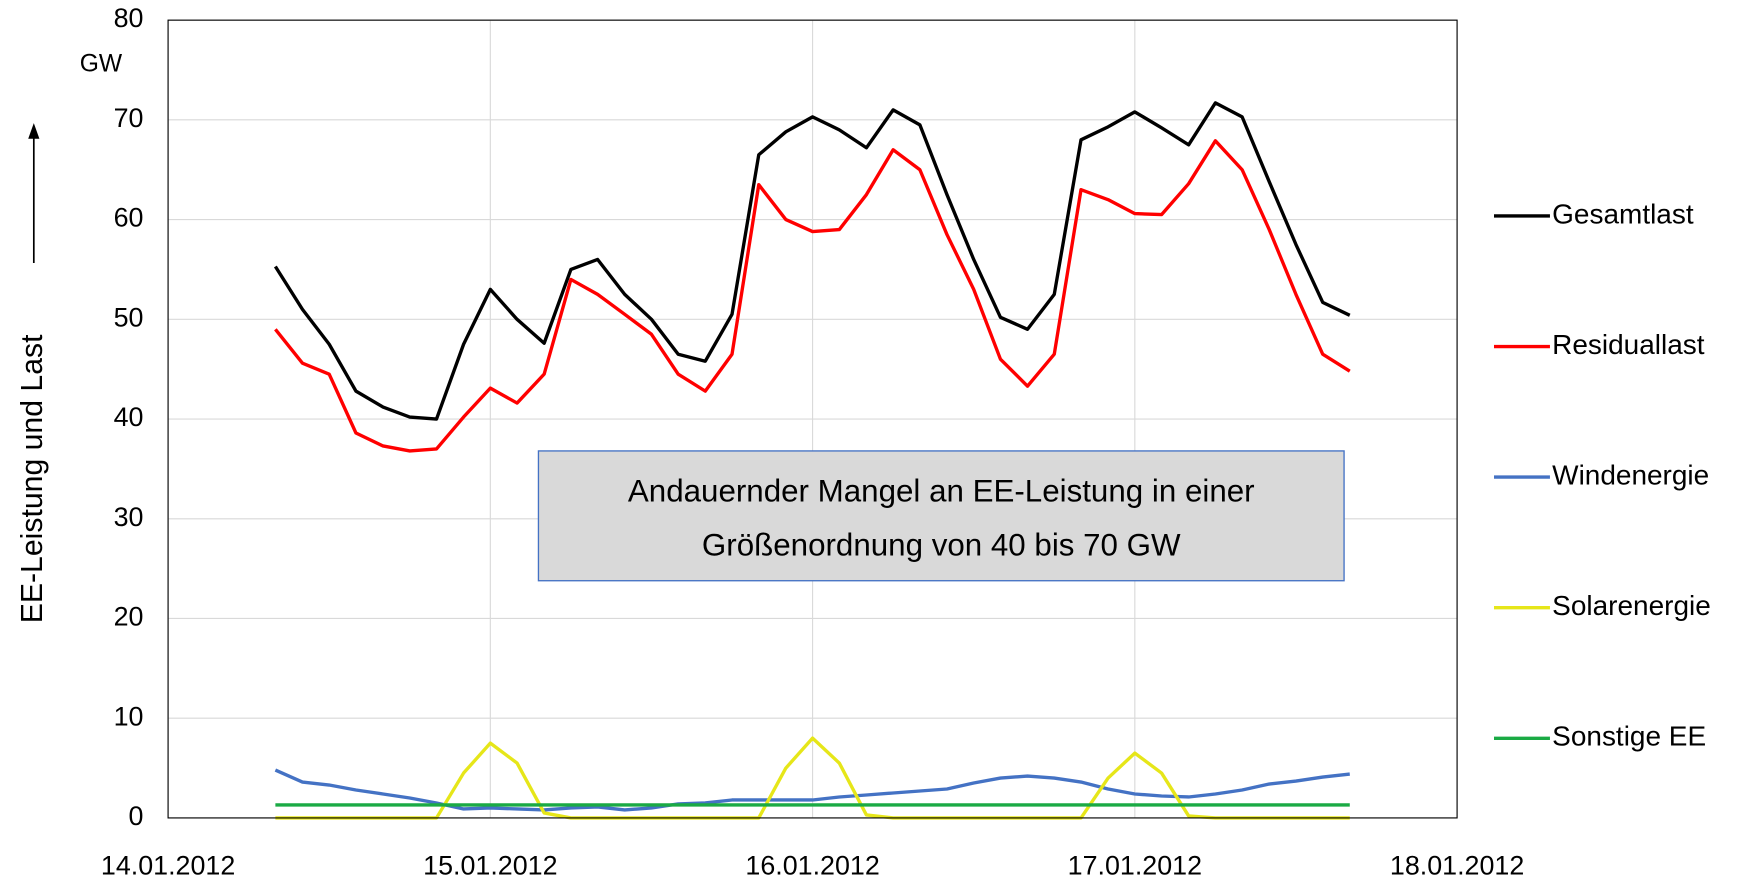 The width and height of the screenshot is (1746, 875). I want to click on y-tick-label: 0, so click(136, 816).